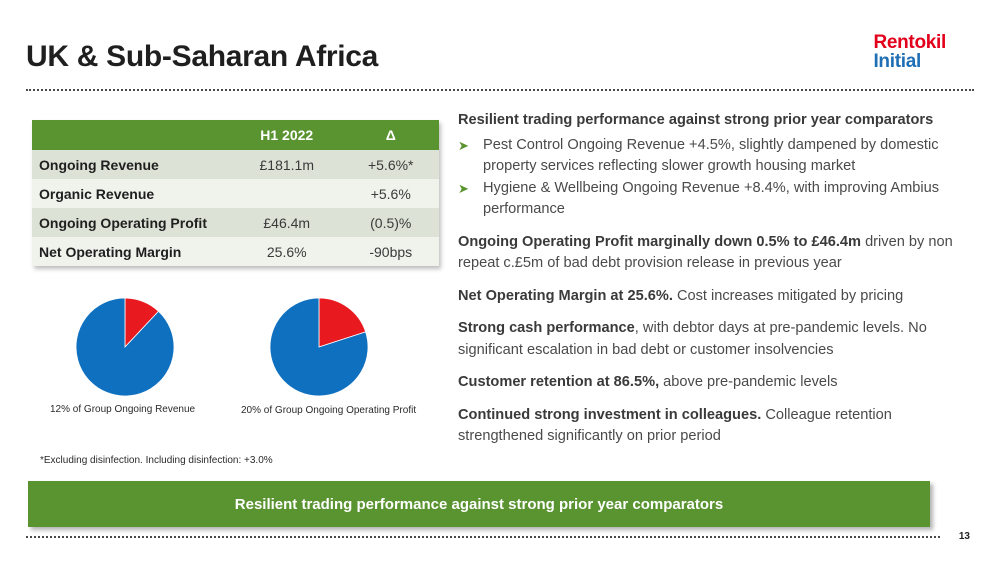 The image size is (1000, 563). I want to click on bottom-divider, so click(483, 537).